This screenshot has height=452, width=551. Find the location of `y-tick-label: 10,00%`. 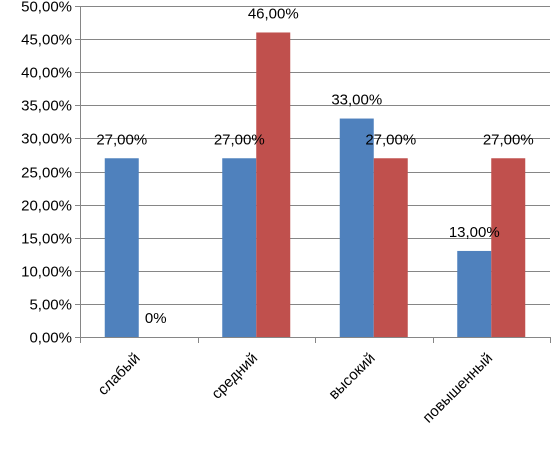

y-tick-label: 10,00% is located at coordinates (46, 272).